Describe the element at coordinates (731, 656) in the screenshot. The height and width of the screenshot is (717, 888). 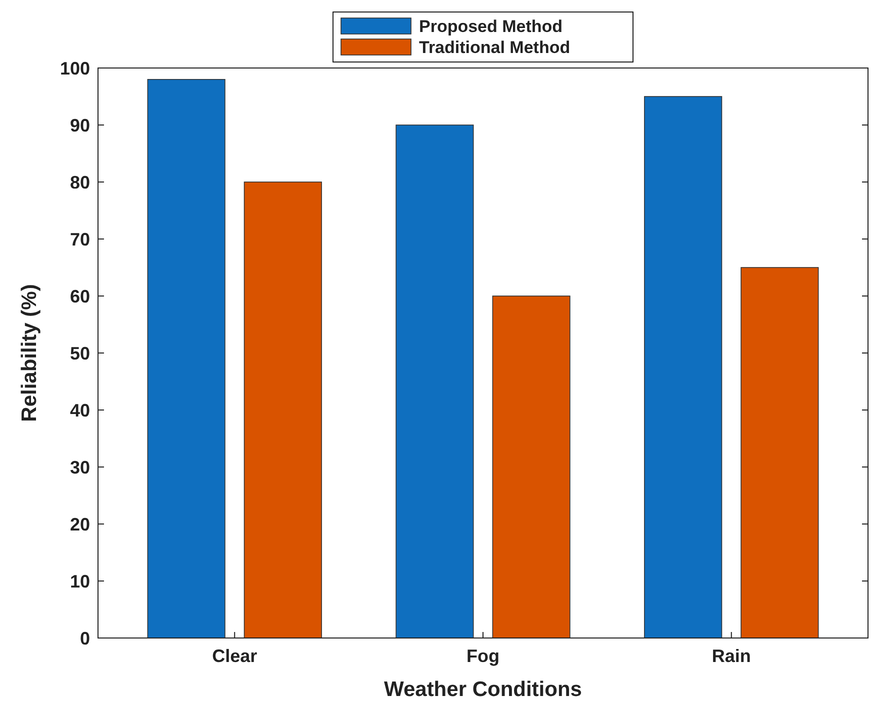
I see `x-tick-label: Rain` at that location.